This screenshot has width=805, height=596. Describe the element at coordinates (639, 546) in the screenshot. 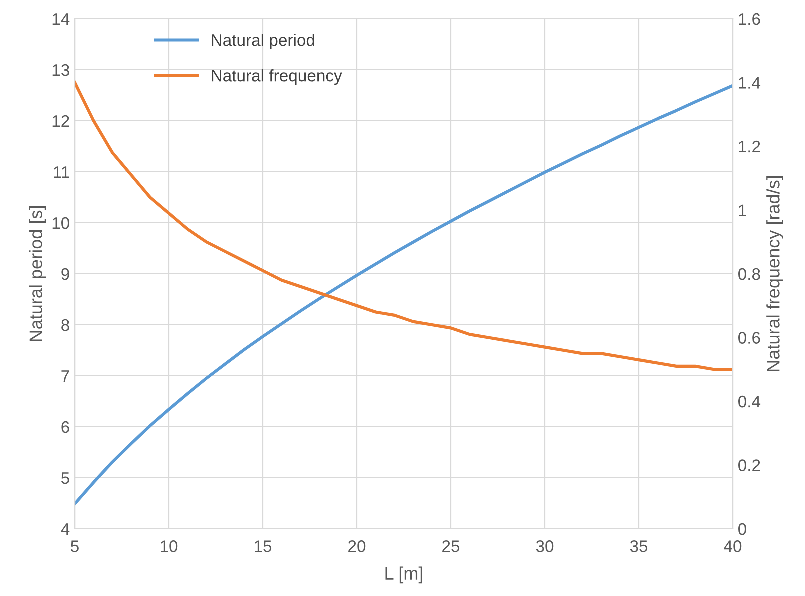

I see `x-tick-label: 35` at that location.